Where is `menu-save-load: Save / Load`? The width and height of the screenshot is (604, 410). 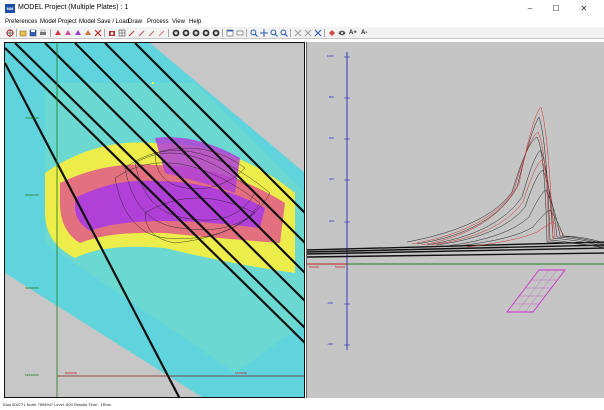
menu-save-load: Save / Load is located at coordinates (113, 22).